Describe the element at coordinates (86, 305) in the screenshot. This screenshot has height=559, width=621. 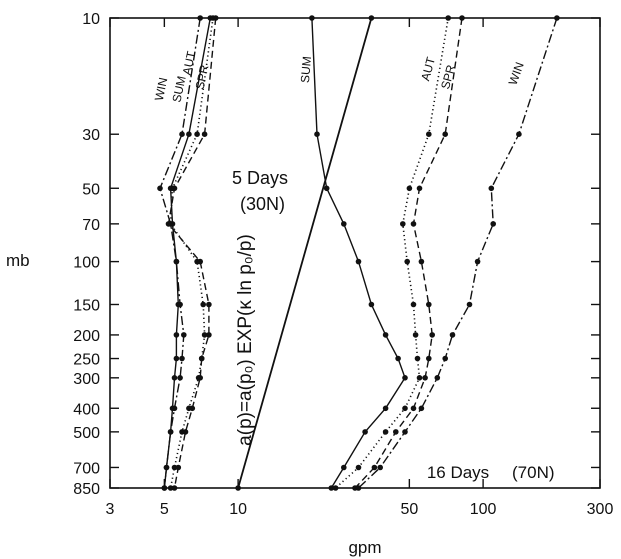
I see `y-tick-label: 150` at that location.